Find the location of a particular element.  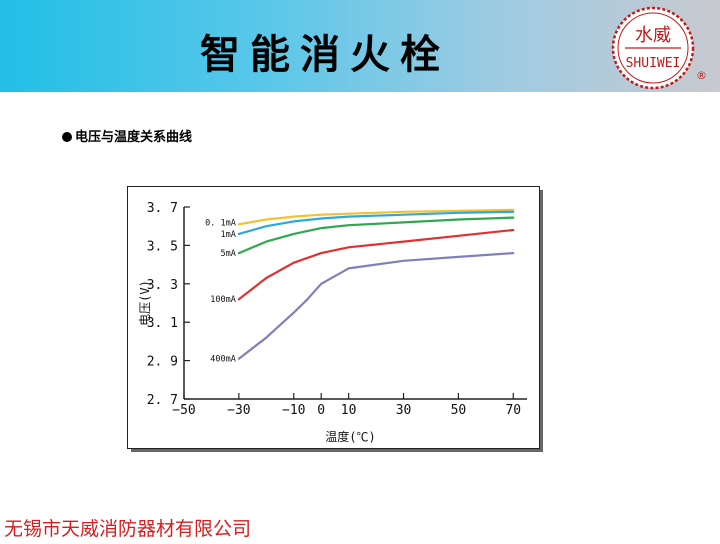

x-axis-title: 温度(℃) is located at coordinates (350, 436).